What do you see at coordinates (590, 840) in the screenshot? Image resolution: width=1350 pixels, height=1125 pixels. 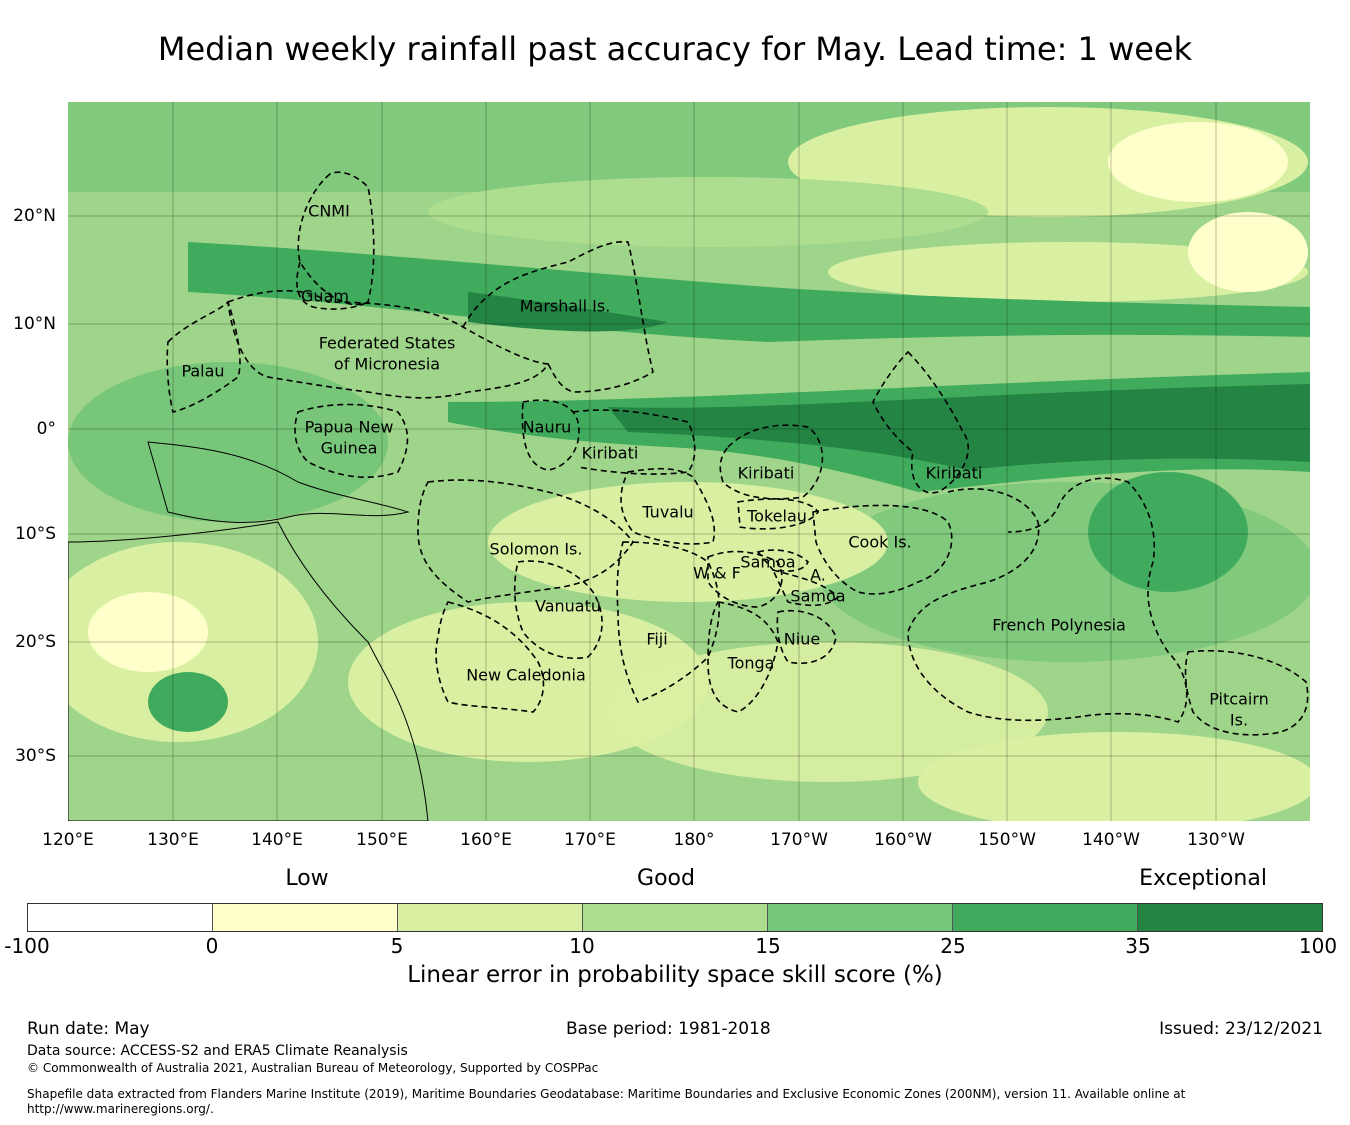 I see `lon-label-170e: 170°E` at bounding box center [590, 840].